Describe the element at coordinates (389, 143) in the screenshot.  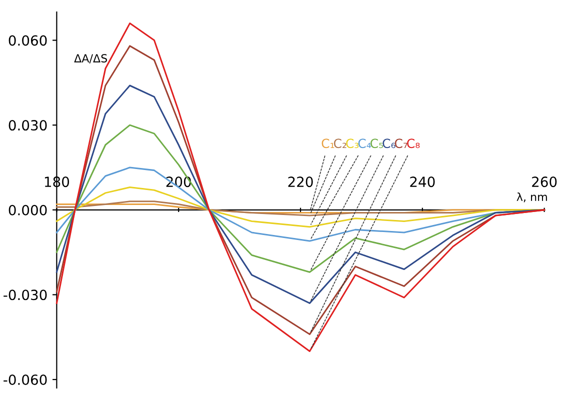
I see `text: C₆` at that location.